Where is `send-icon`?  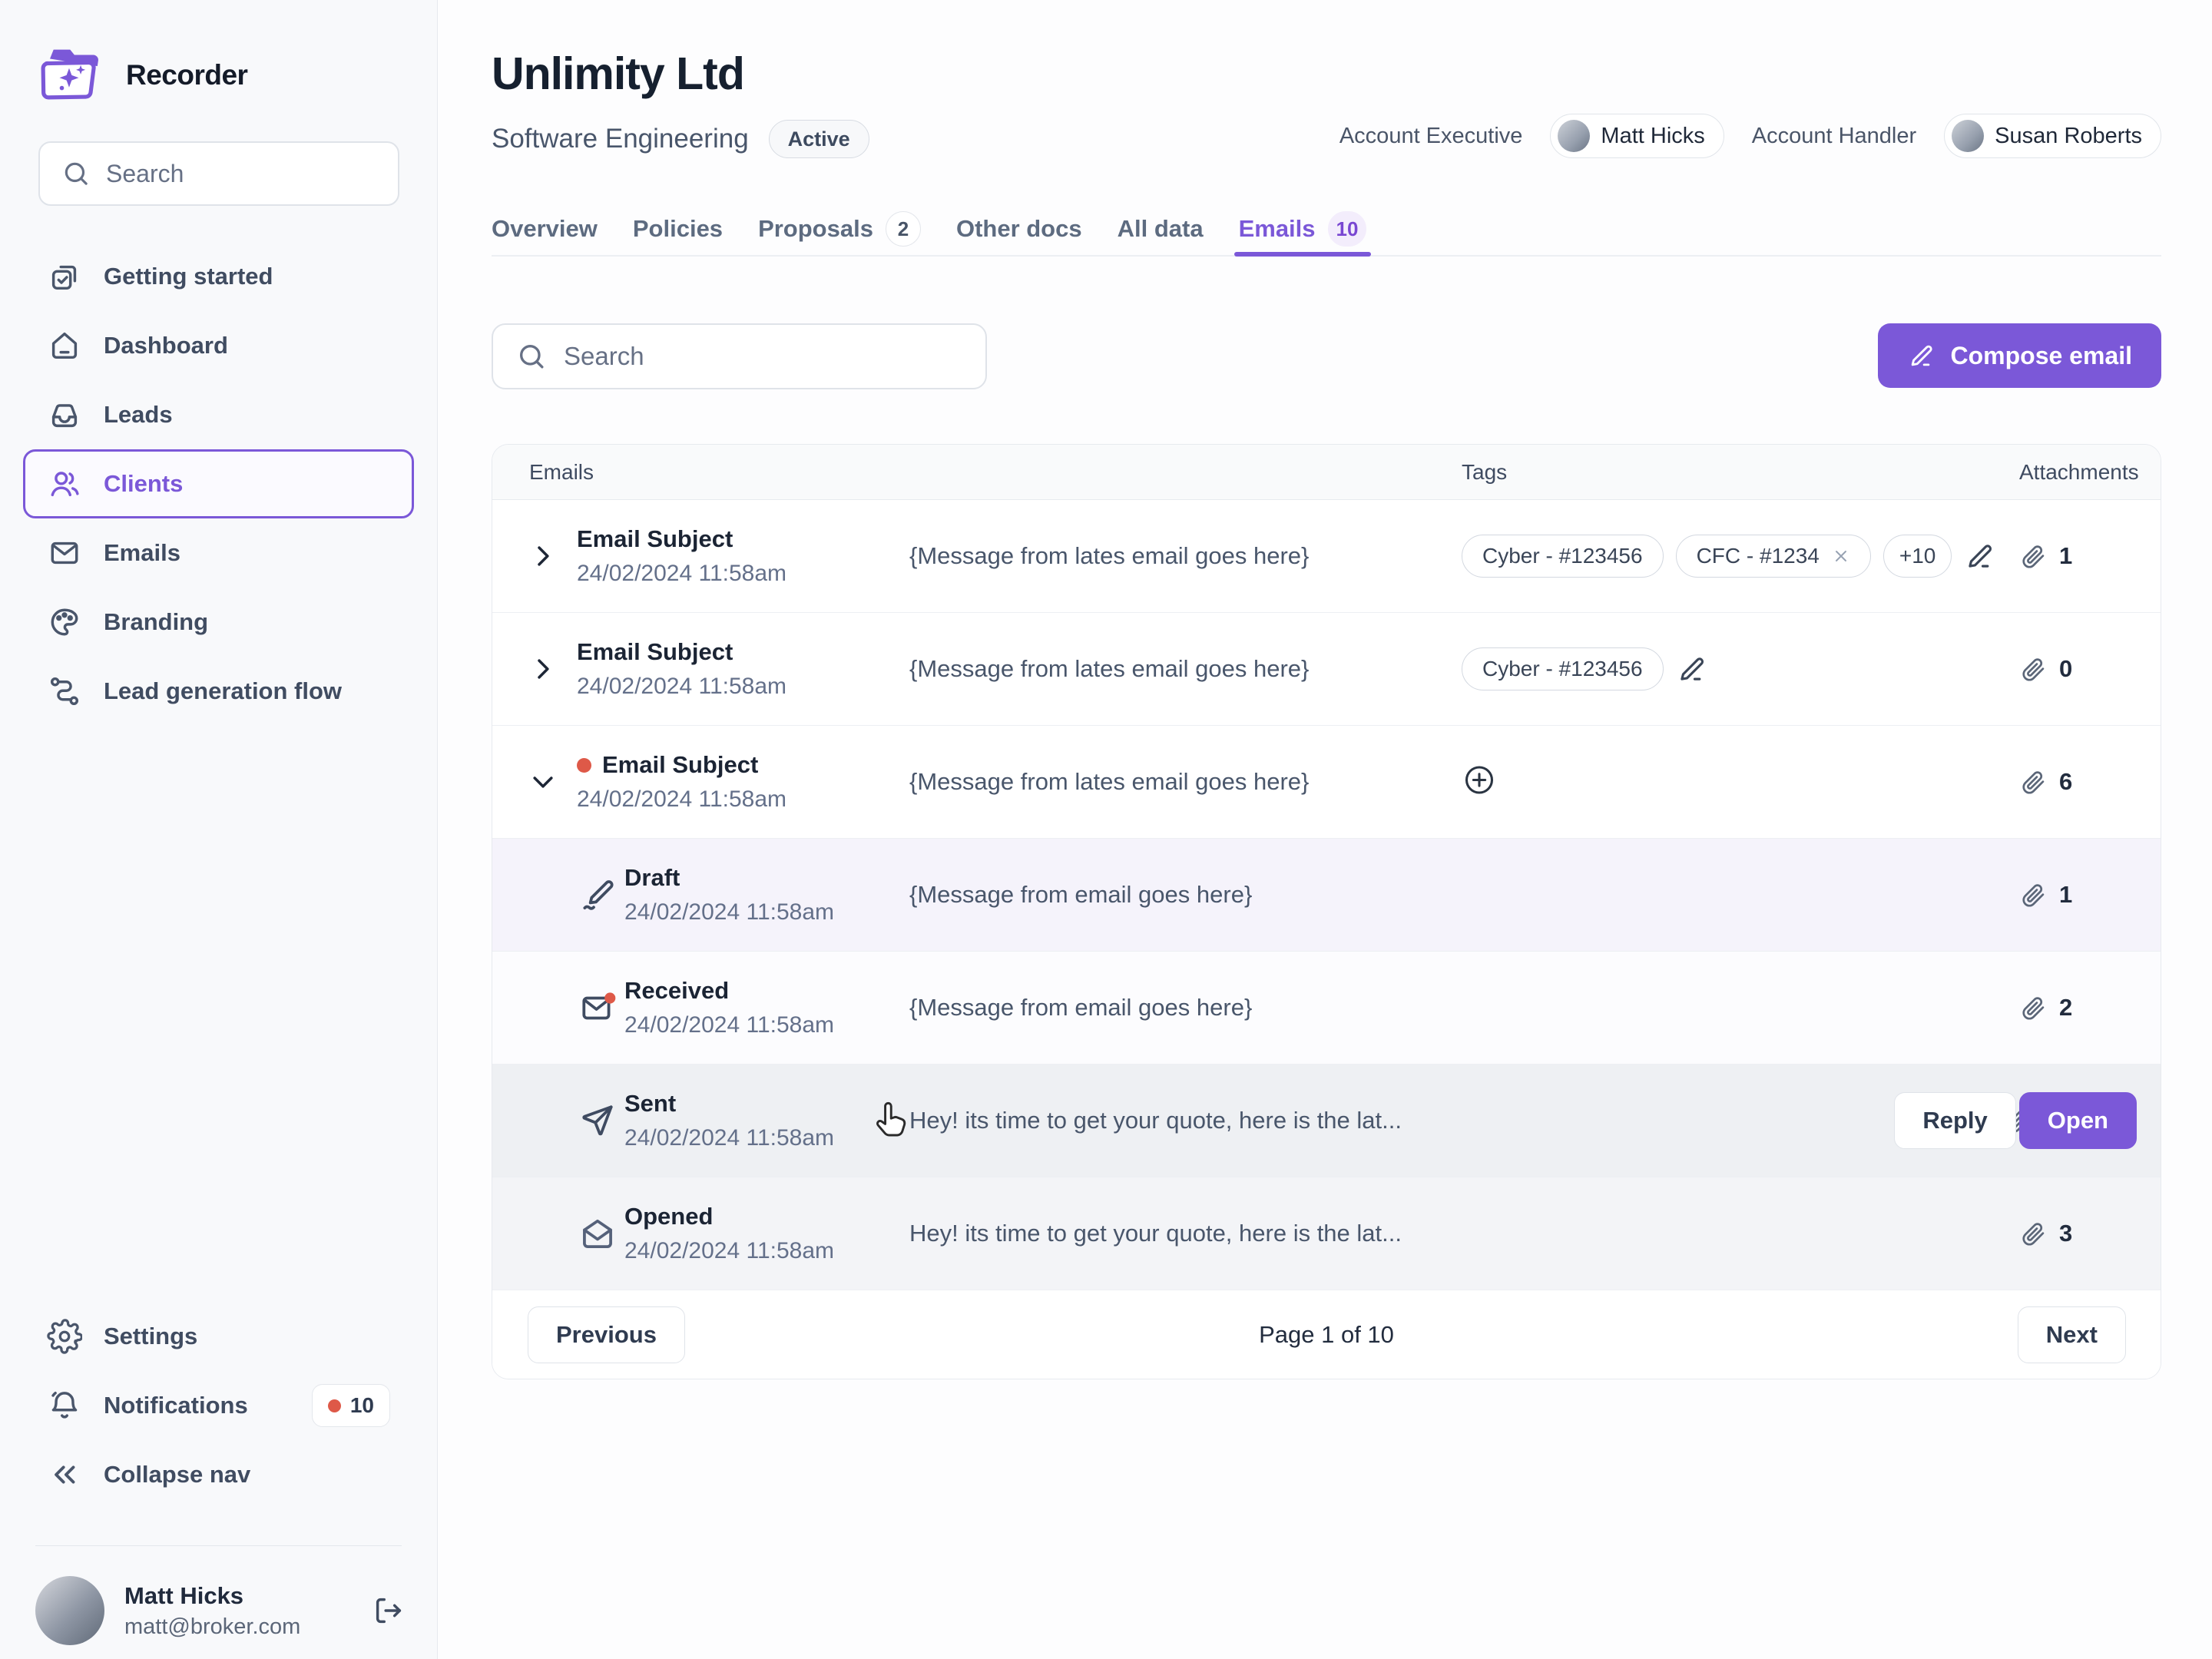 send-icon is located at coordinates (597, 1120).